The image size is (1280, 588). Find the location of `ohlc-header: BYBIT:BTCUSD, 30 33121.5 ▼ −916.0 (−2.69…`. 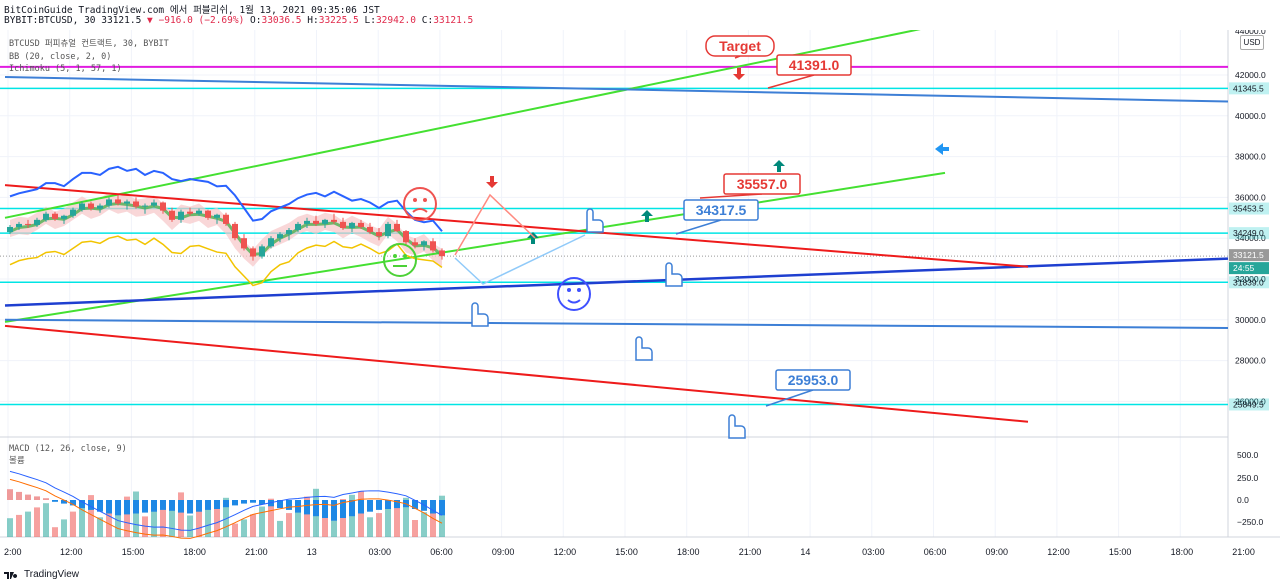

ohlc-header: BYBIT:BTCUSD, 30 33121.5 ▼ −916.0 (−2.69… is located at coordinates (238, 20).